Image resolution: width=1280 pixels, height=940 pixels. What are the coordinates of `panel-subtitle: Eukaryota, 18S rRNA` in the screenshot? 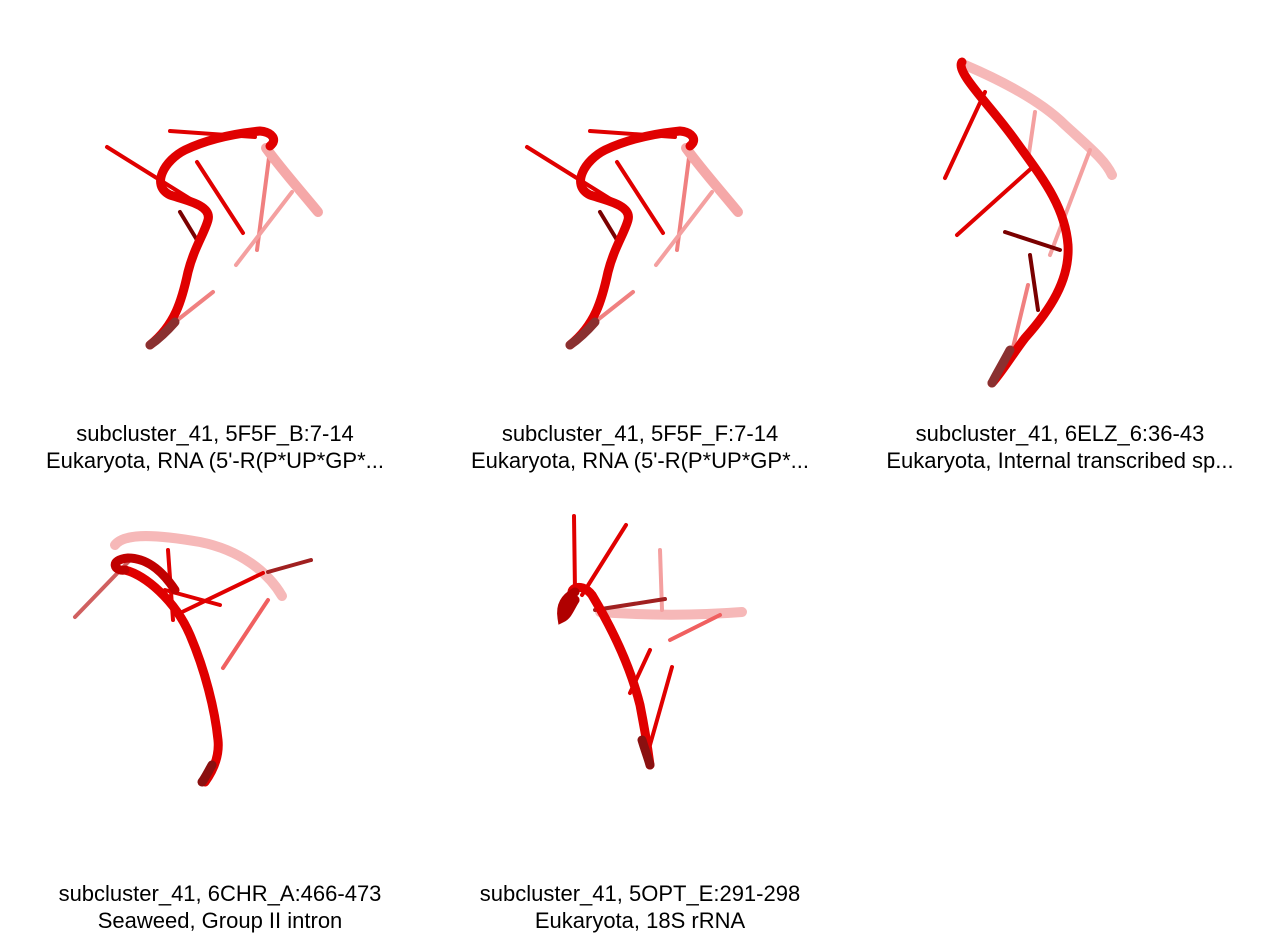 It's located at (640, 920).